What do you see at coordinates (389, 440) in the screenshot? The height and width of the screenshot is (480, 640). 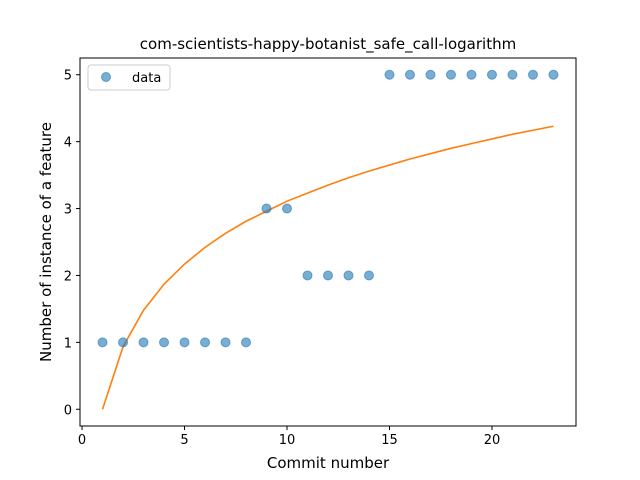 I see `x-tick-label: 15` at bounding box center [389, 440].